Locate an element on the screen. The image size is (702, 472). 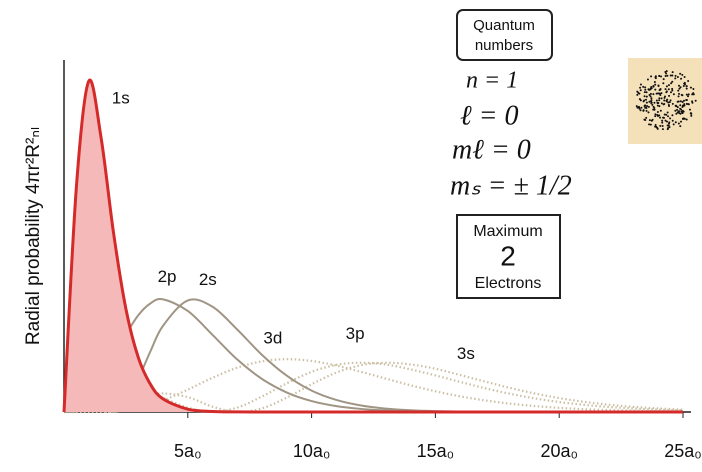
max-label: Maximum is located at coordinates (507, 231).